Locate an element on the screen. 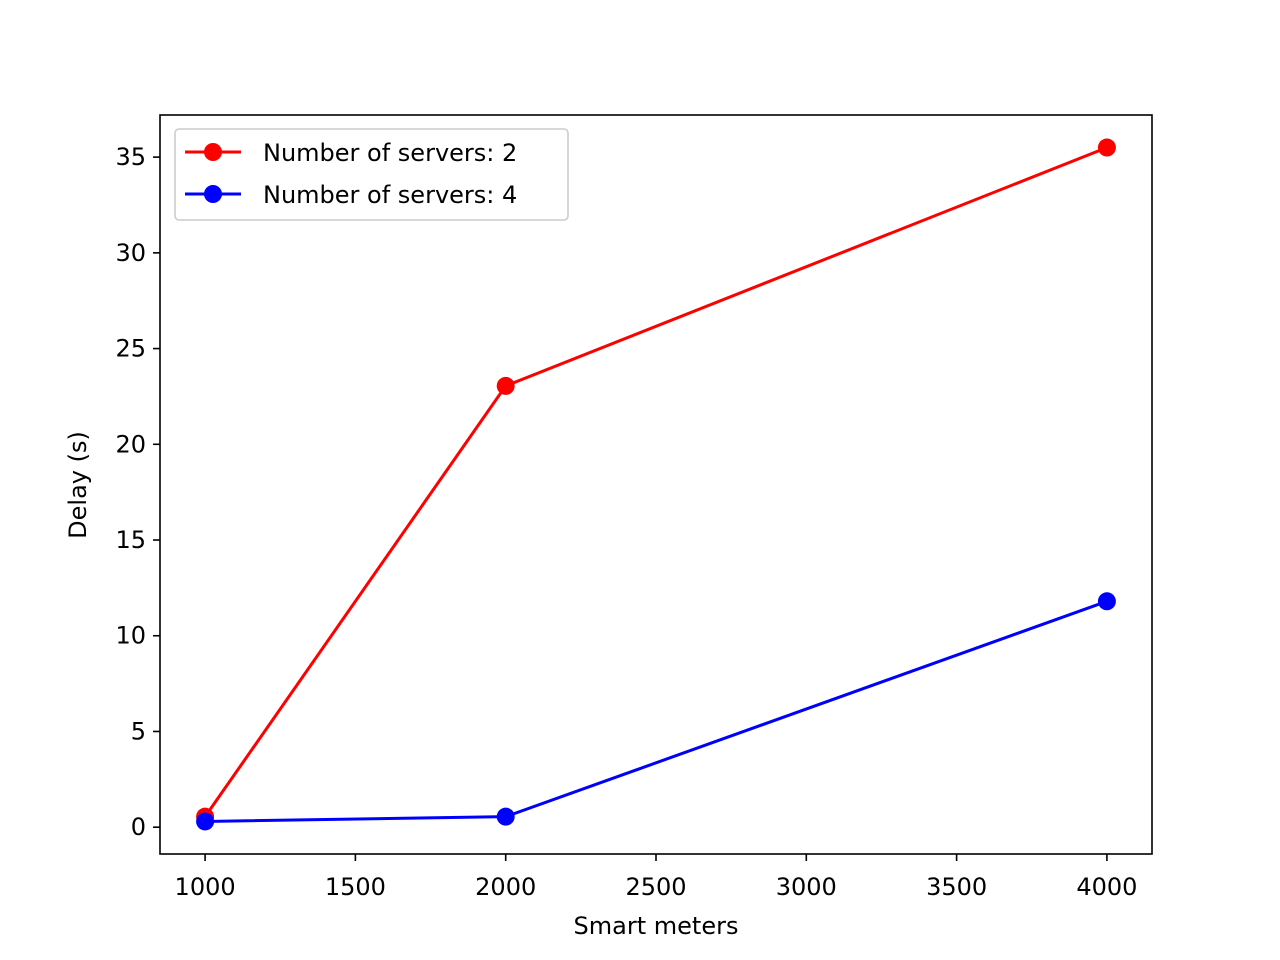  y-tick-label: 25 is located at coordinates (130, 349).